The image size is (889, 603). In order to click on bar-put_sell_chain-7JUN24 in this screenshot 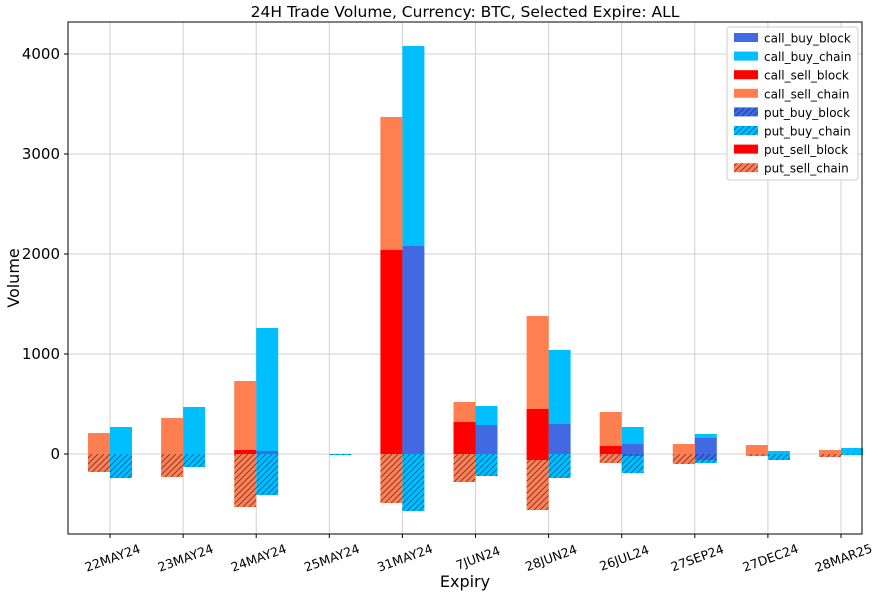, I will do `click(464, 468)`.